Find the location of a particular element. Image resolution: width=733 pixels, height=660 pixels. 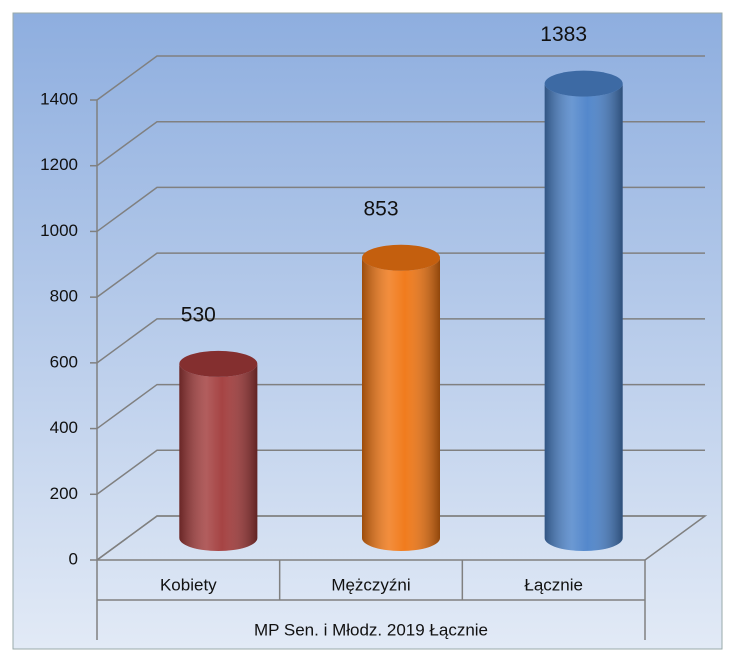

y-tick-label: 0 is located at coordinates (73, 558).